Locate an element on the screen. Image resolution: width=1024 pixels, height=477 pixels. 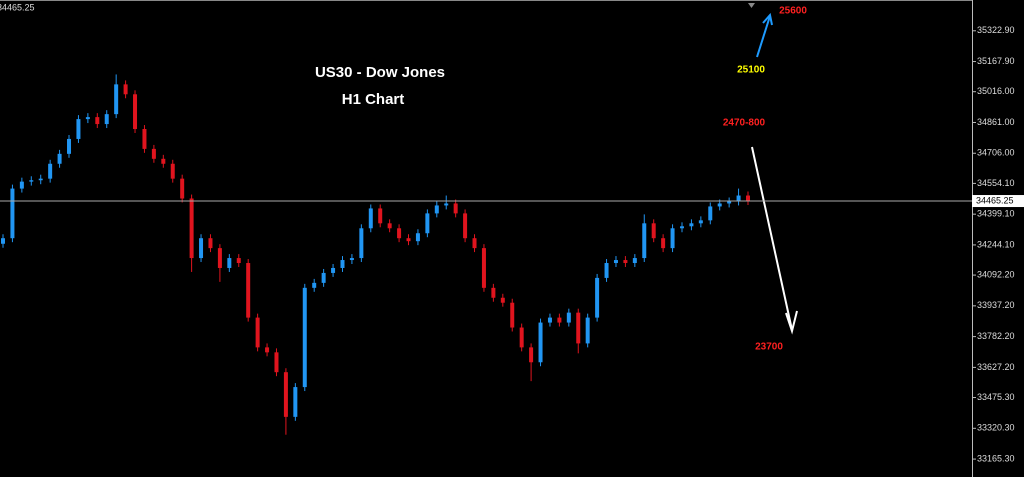
y-tick-label: 33475.30 is located at coordinates (996, 397).